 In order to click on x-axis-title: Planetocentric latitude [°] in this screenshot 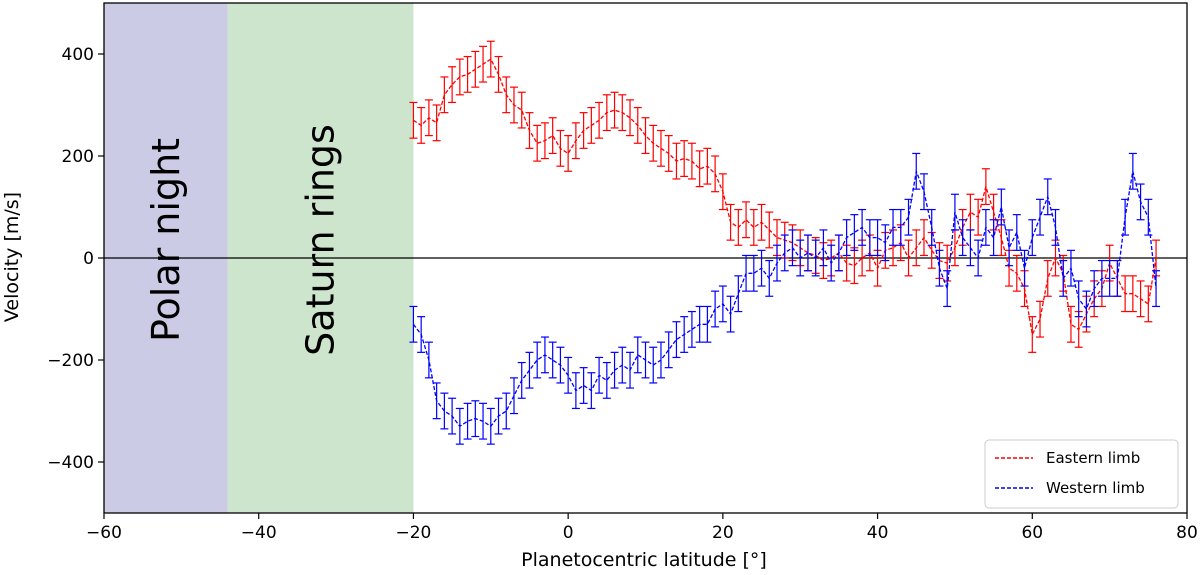, I will do `click(644, 560)`.